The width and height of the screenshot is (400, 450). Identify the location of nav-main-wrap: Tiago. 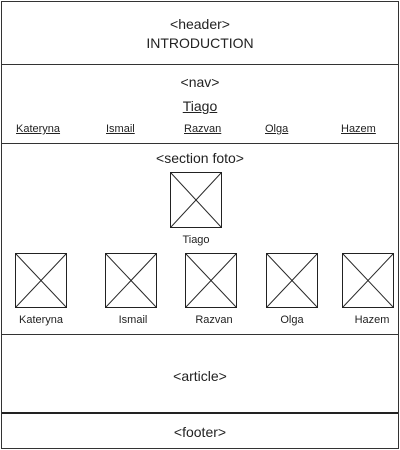
(200, 107).